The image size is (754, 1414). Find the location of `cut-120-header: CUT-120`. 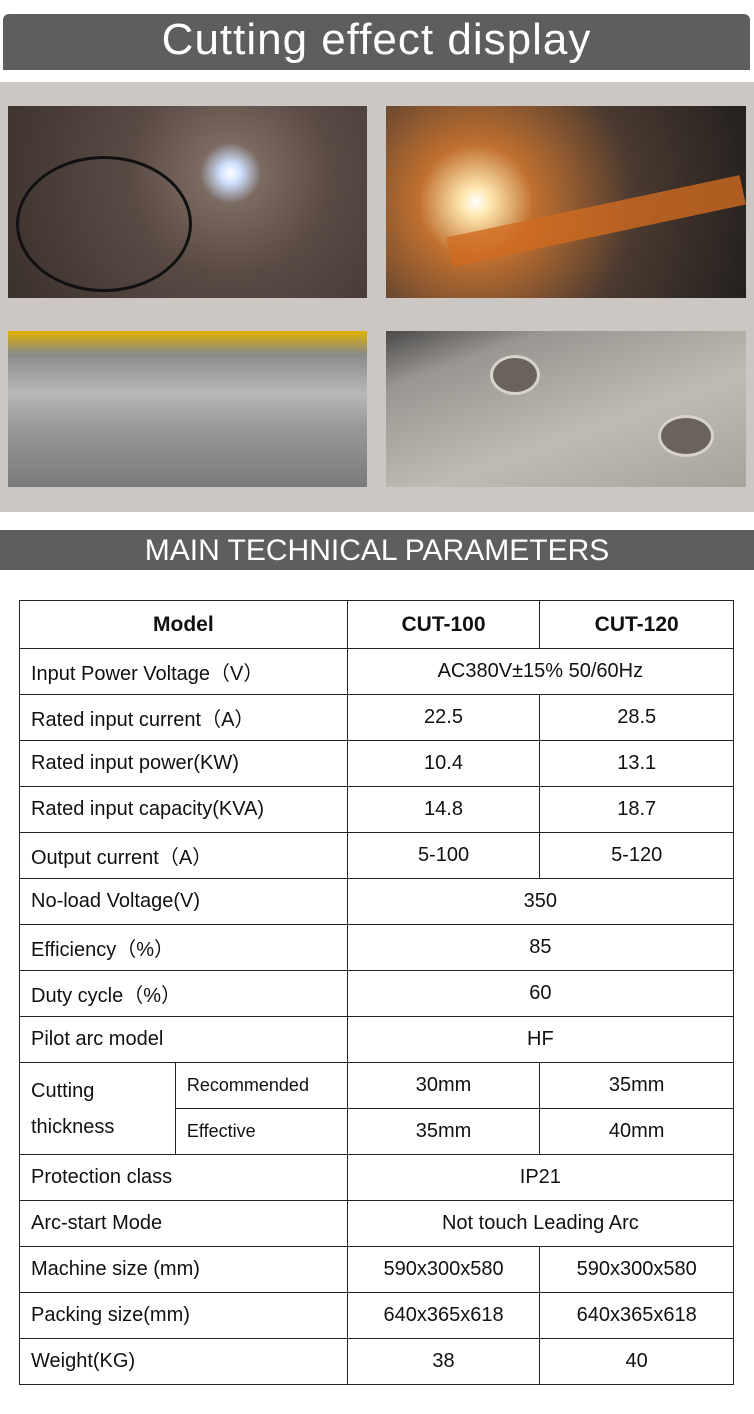

cut-120-header: CUT-120 is located at coordinates (636, 624).